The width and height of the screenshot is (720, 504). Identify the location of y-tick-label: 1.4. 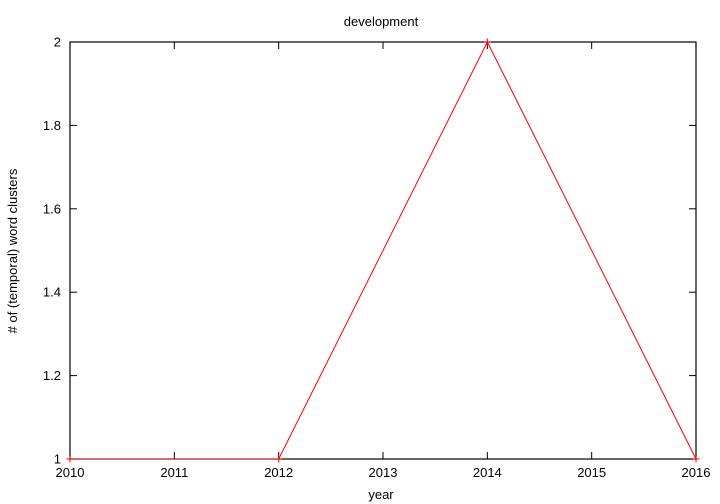
(52, 292).